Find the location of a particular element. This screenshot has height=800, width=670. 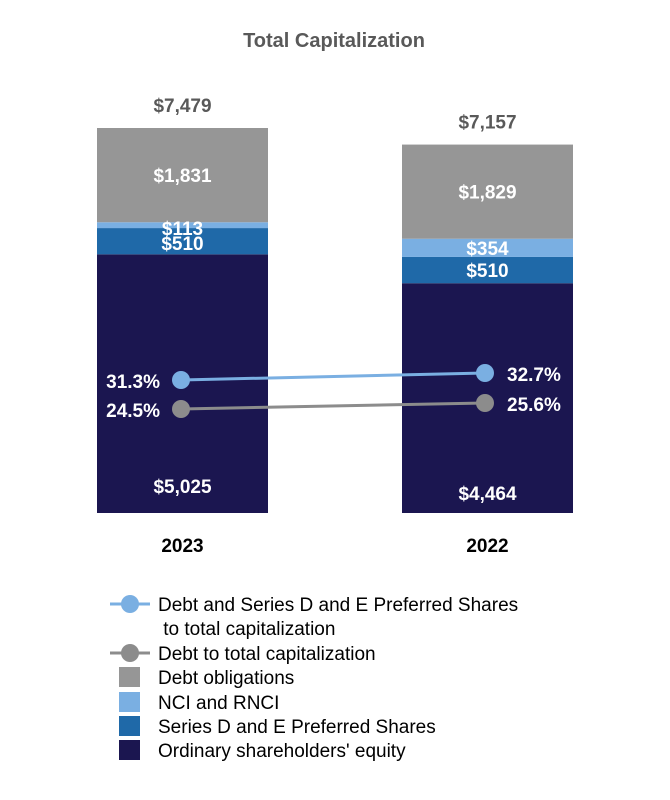

legend-label-2-0: Debt obligations is located at coordinates (226, 678).